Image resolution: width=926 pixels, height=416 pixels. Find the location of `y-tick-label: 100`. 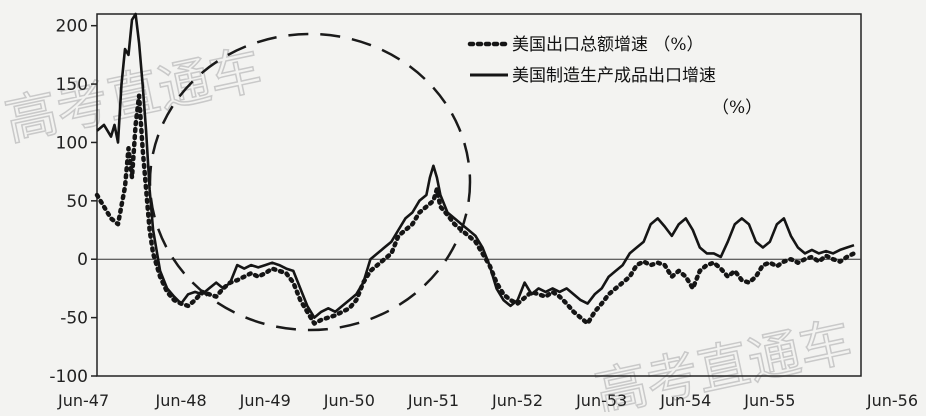

y-tick-label: 100 is located at coordinates (72, 143).